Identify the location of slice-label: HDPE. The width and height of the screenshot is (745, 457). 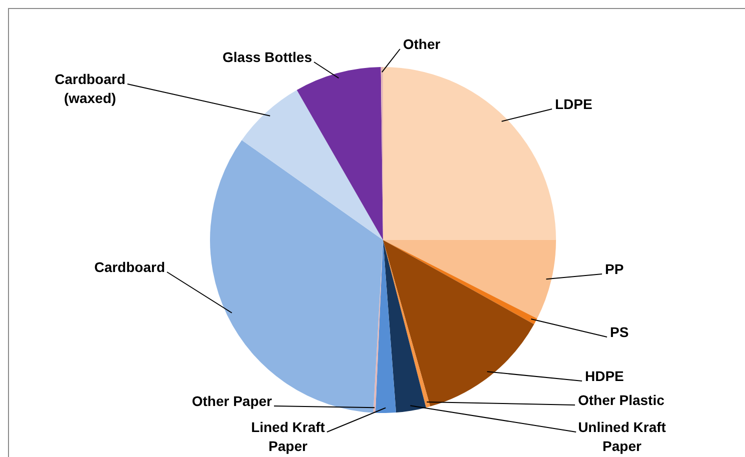
(604, 376).